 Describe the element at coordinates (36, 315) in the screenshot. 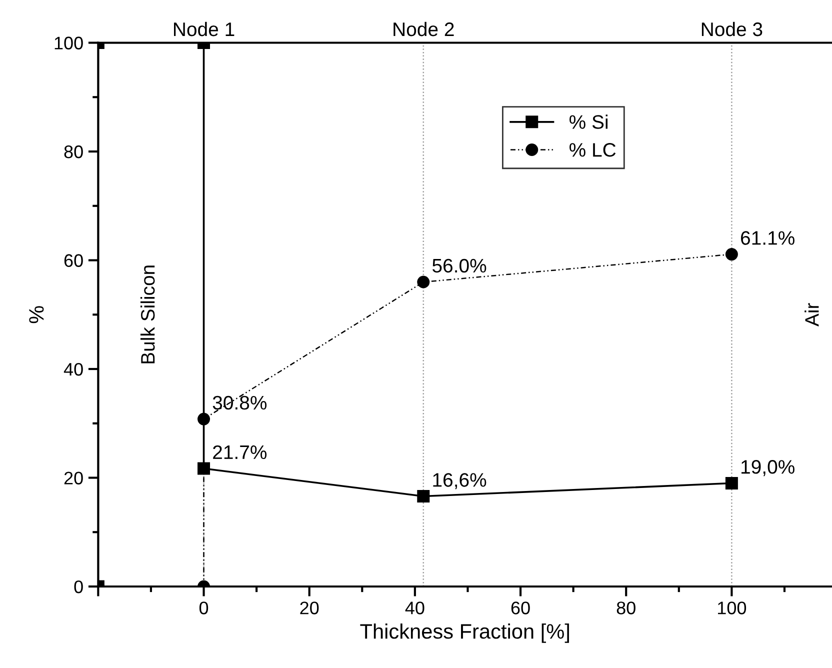

I see `y-axis-title: %` at that location.